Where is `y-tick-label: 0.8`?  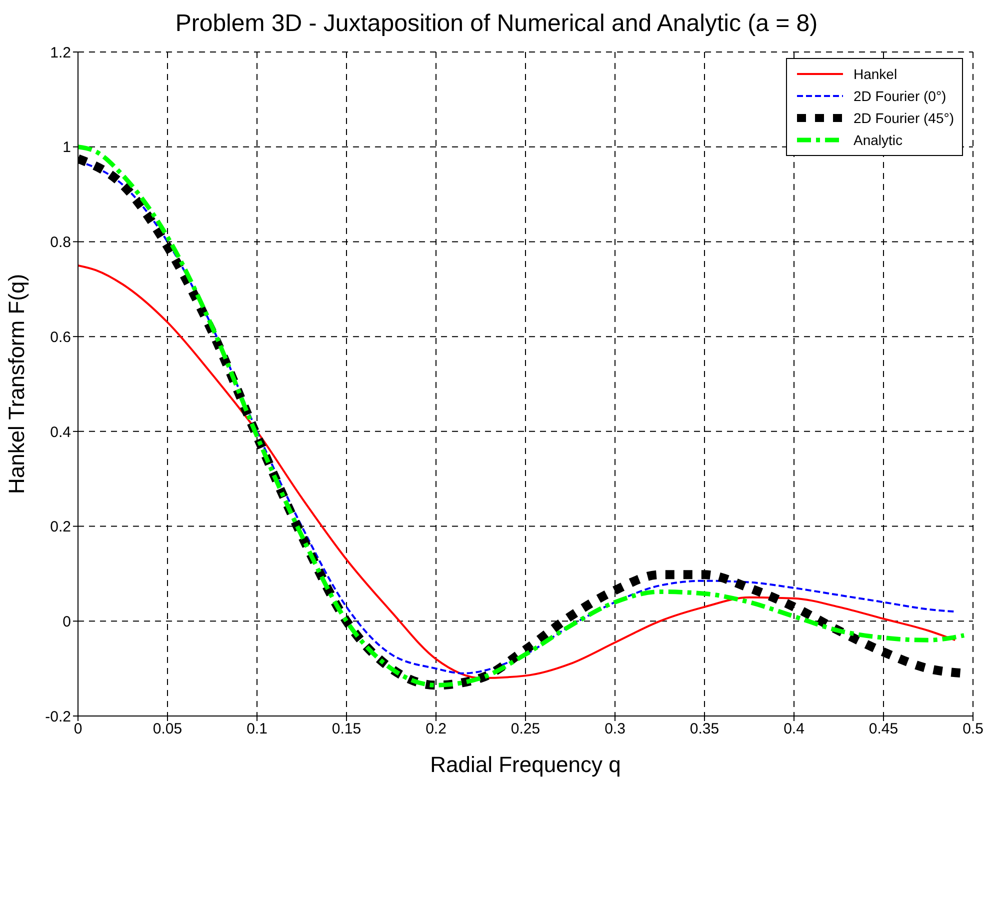
y-tick-label: 0.8 is located at coordinates (60, 243).